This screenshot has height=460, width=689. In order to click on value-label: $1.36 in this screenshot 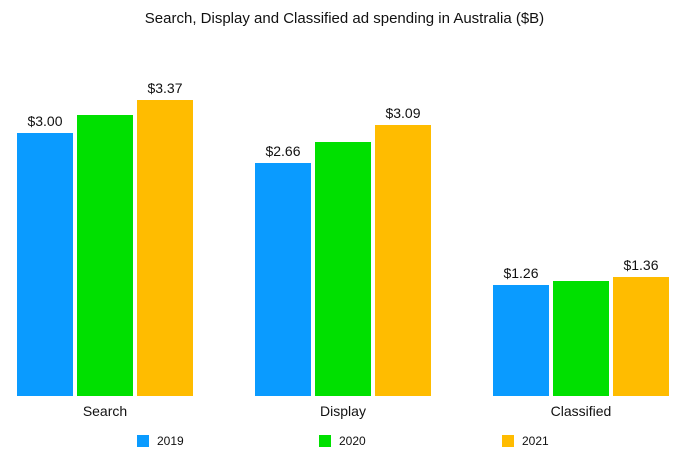, I will do `click(641, 264)`.